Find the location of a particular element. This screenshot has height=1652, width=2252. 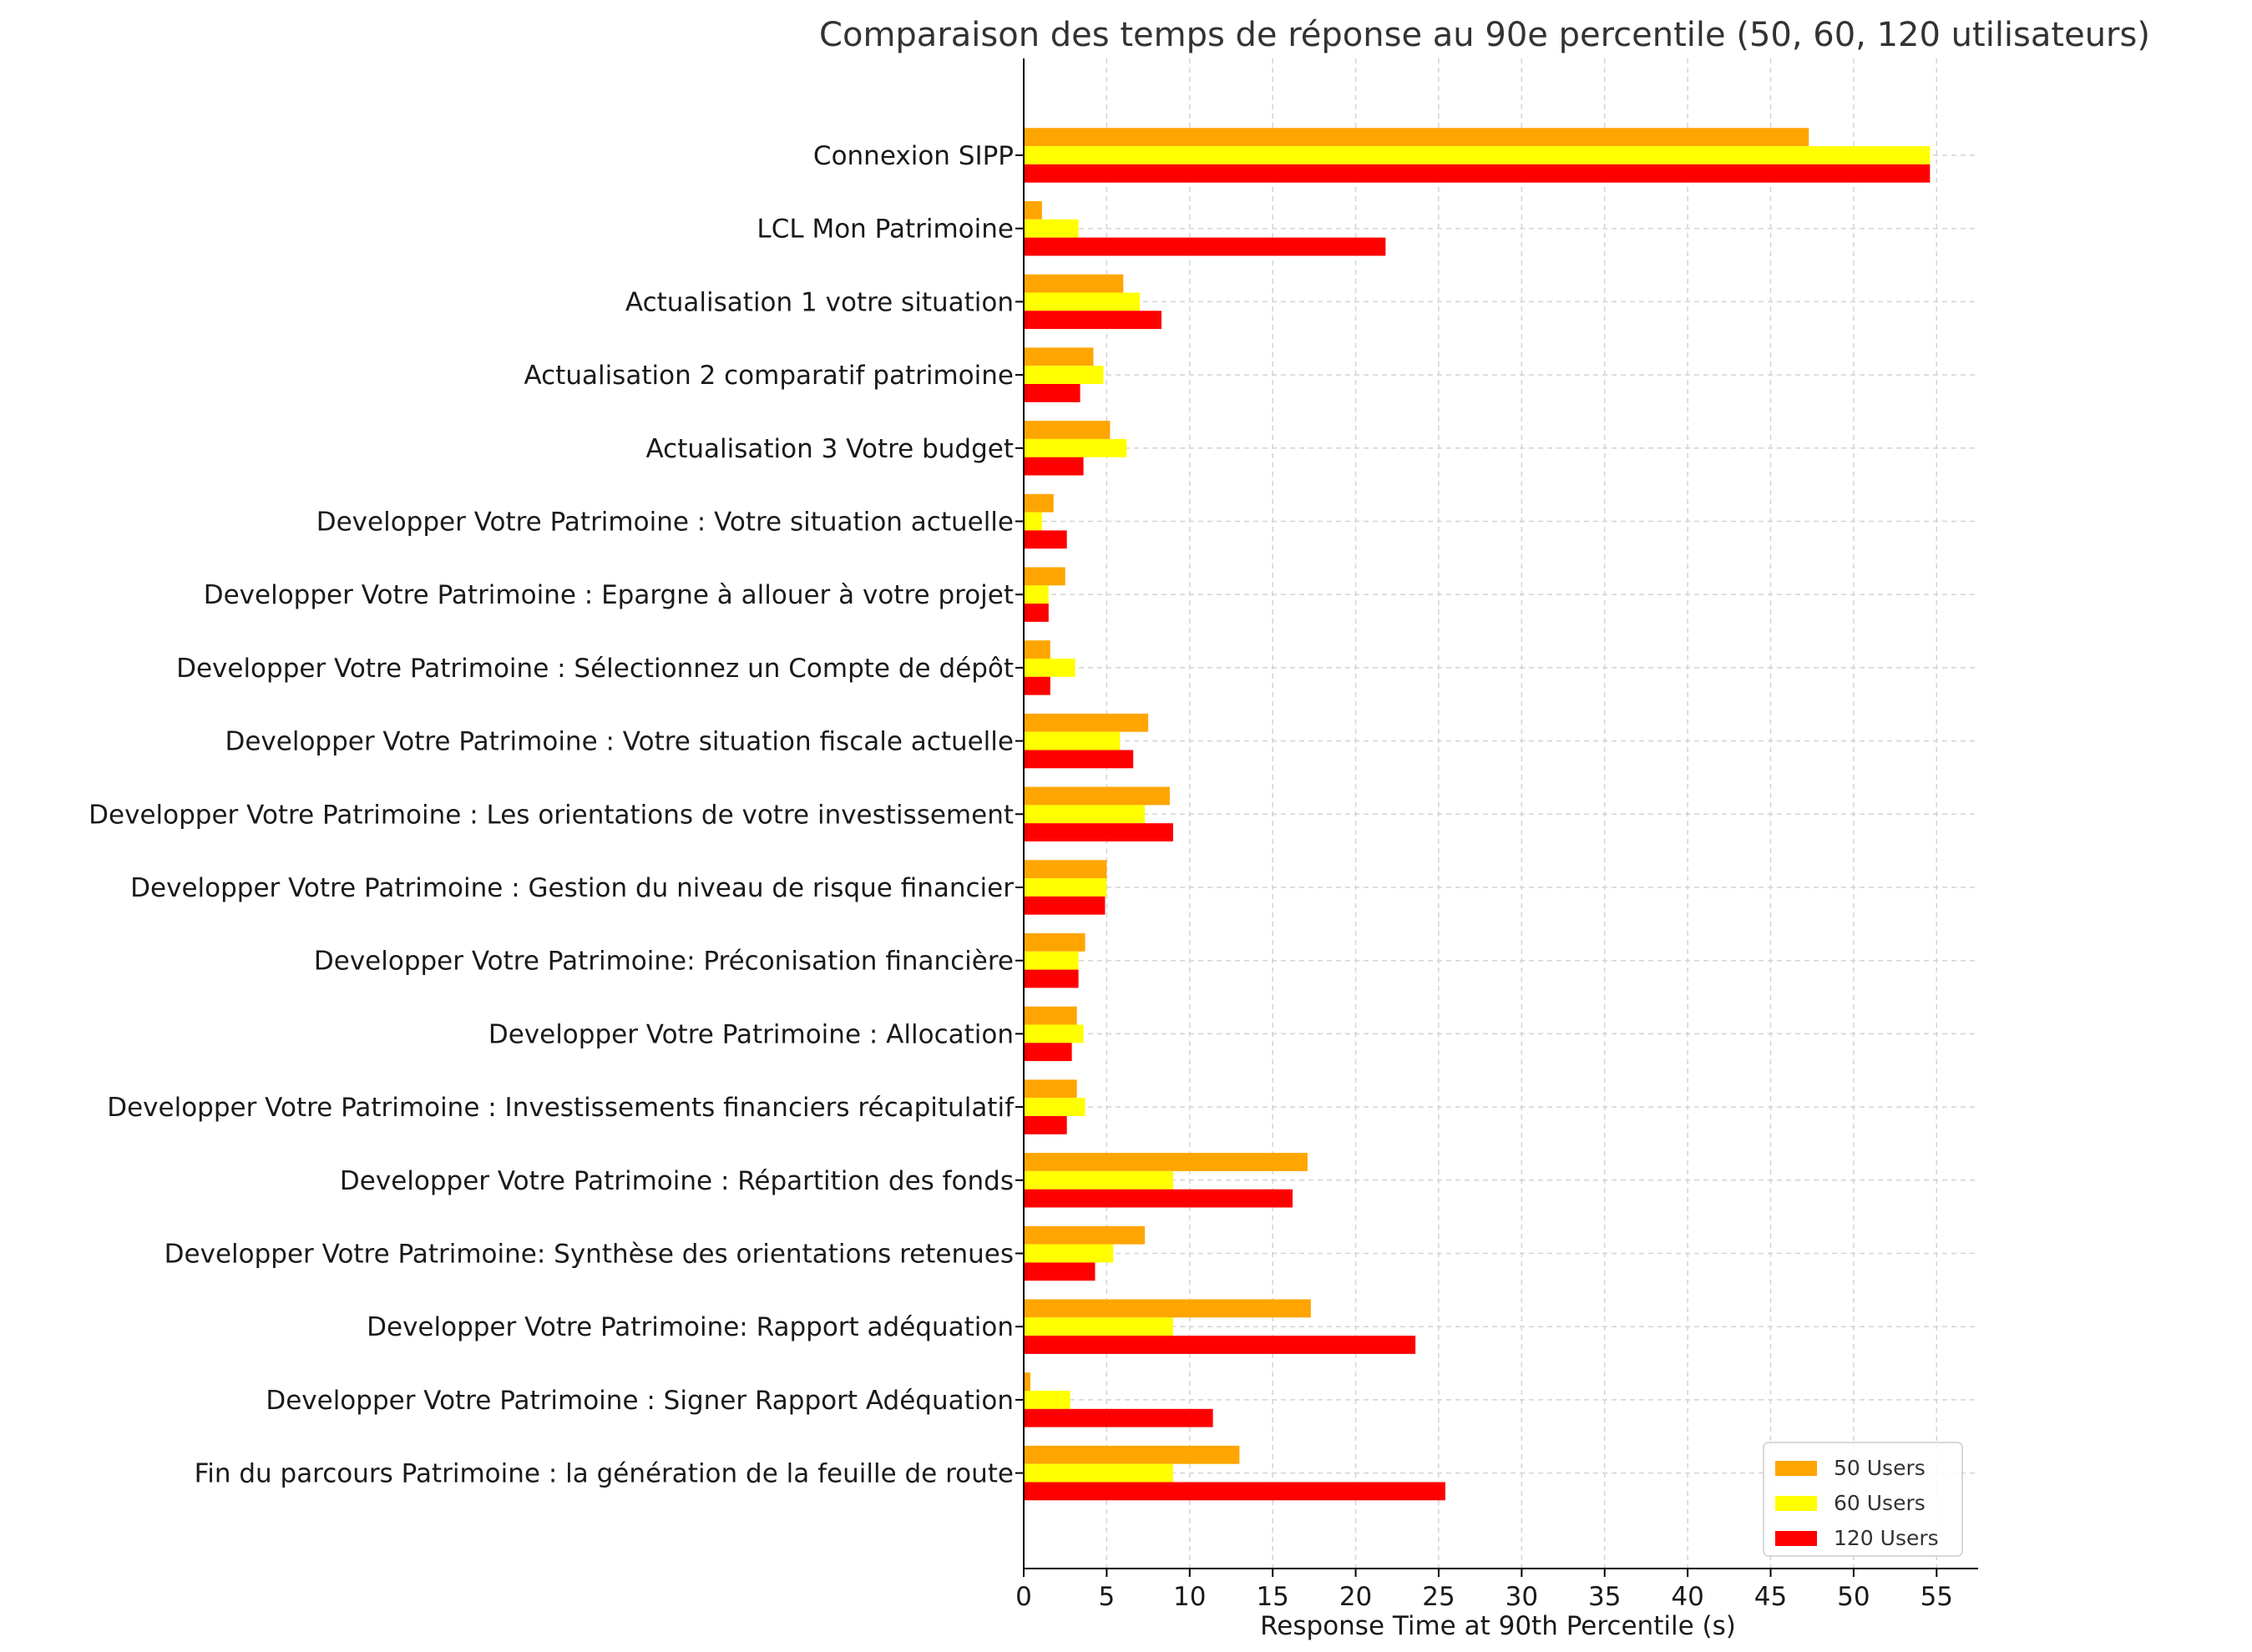

x-tick-labels: 0 5 10 15 20 25 30 35 40 45 50 55 is located at coordinates (1484, 1590).